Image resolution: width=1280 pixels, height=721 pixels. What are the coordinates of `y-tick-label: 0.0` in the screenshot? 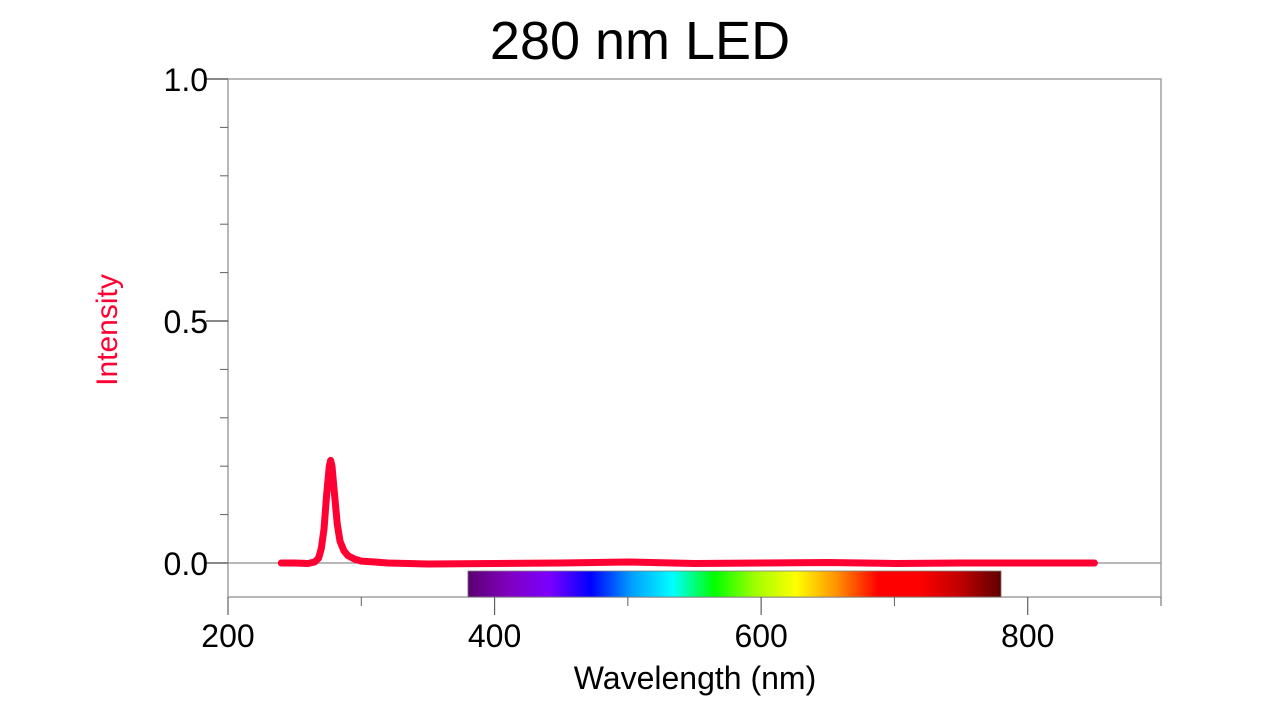 It's located at (186, 564).